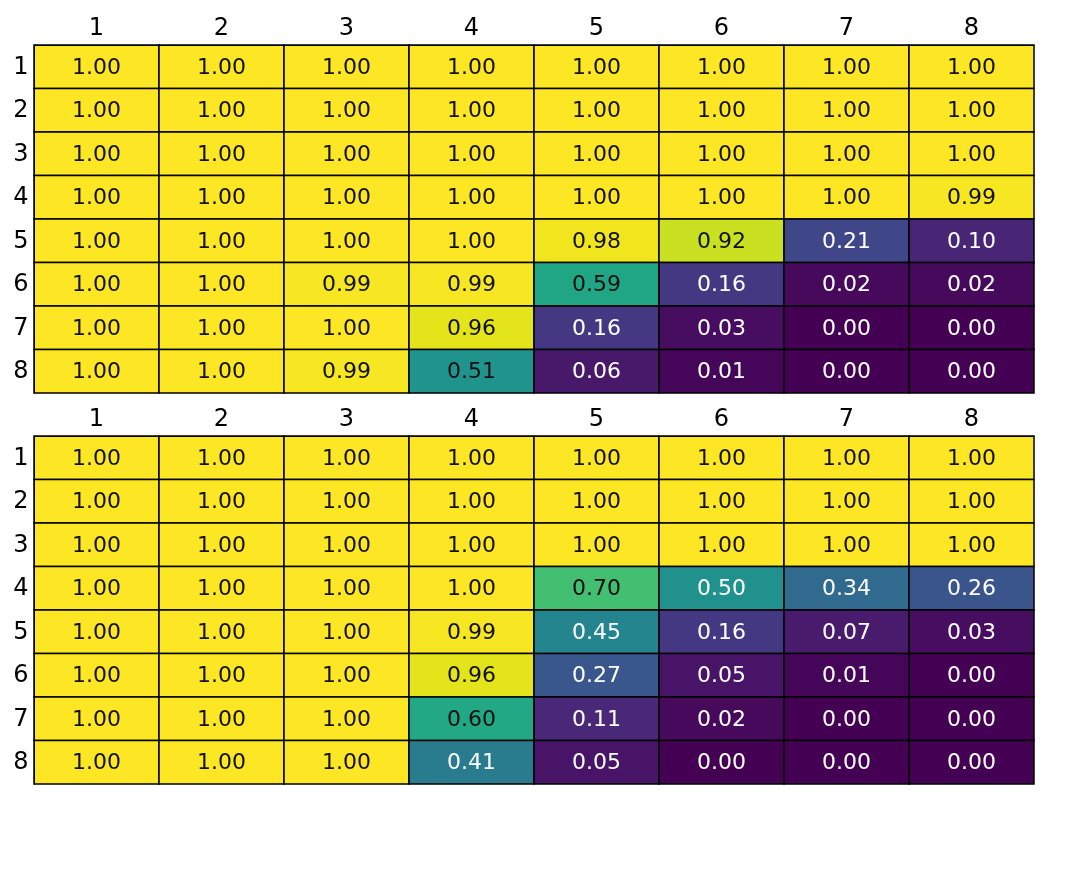 Image resolution: width=1072 pixels, height=870 pixels. Describe the element at coordinates (971, 240) in the screenshot. I see `data-label: 0.10` at that location.